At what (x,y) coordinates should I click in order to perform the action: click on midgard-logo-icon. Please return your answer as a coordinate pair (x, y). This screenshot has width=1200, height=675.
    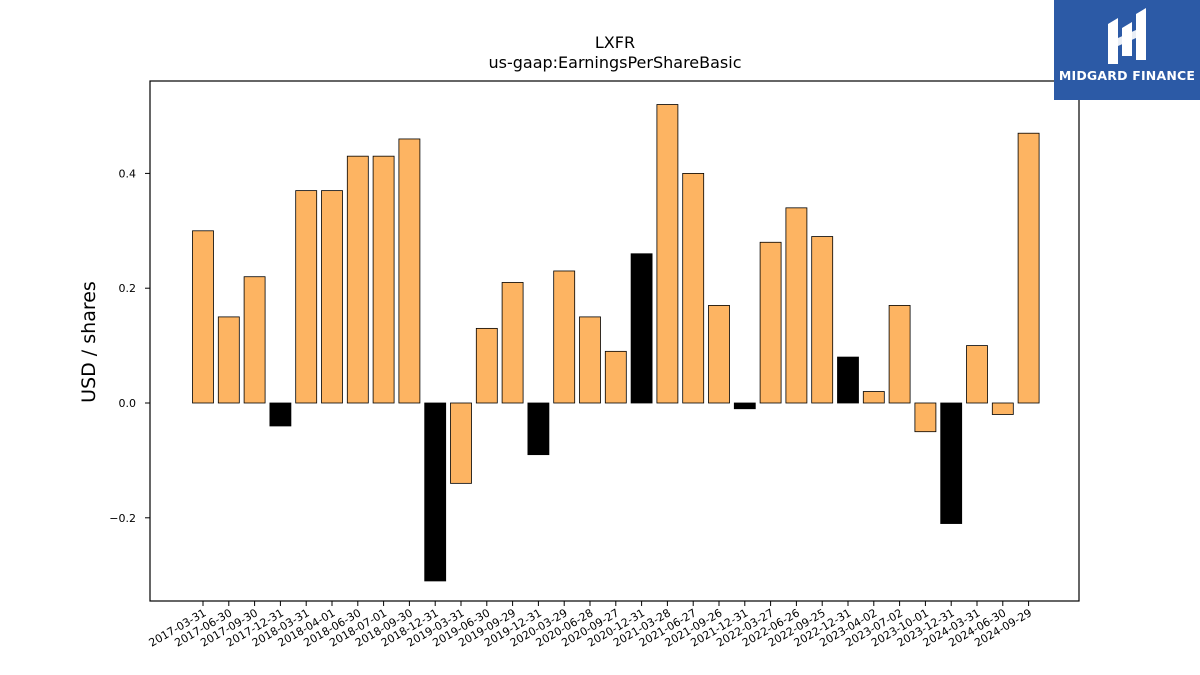
    Looking at the image, I should click on (1127, 36).